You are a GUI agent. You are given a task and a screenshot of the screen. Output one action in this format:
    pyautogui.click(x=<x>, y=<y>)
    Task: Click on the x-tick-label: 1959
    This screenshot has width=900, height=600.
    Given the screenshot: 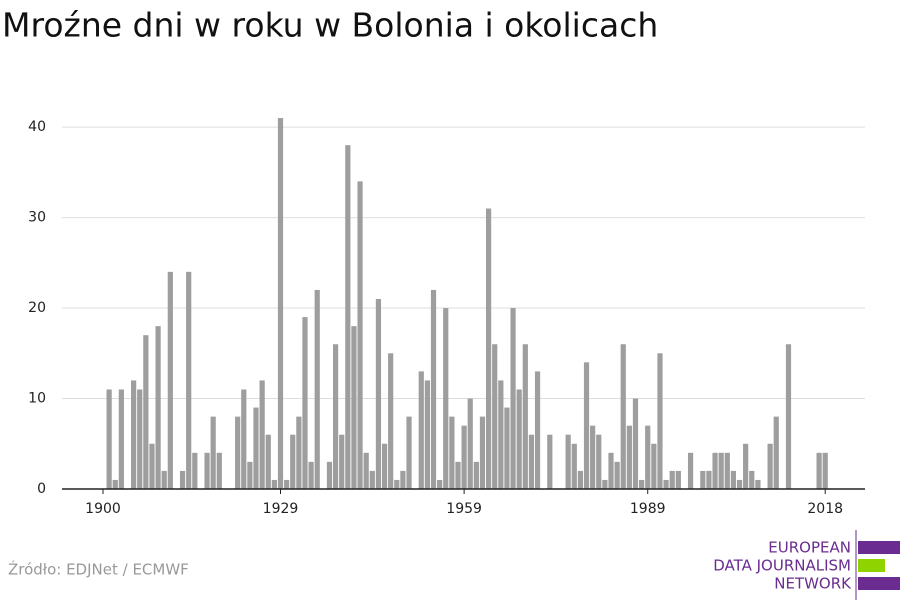 What is the action you would take?
    pyautogui.click(x=464, y=509)
    